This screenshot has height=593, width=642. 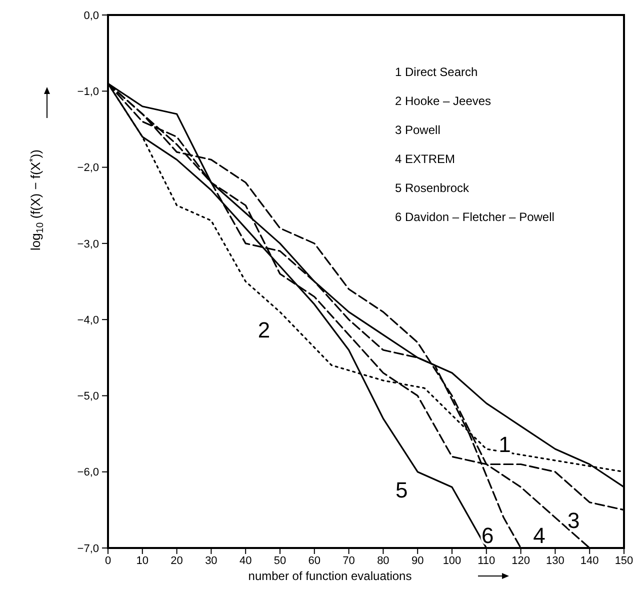 What do you see at coordinates (383, 561) in the screenshot?
I see `x-tick-label: 80` at bounding box center [383, 561].